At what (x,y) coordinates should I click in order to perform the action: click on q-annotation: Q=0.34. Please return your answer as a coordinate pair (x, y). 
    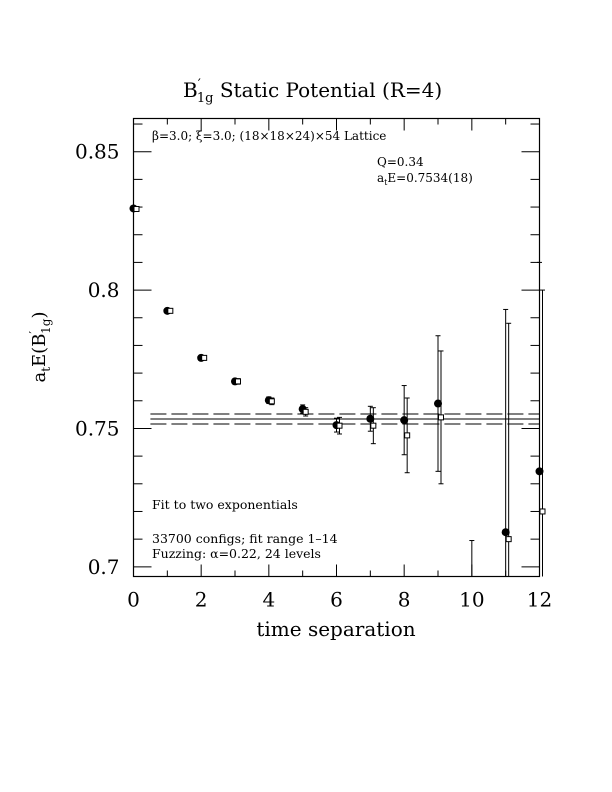
    Looking at the image, I should click on (400, 162).